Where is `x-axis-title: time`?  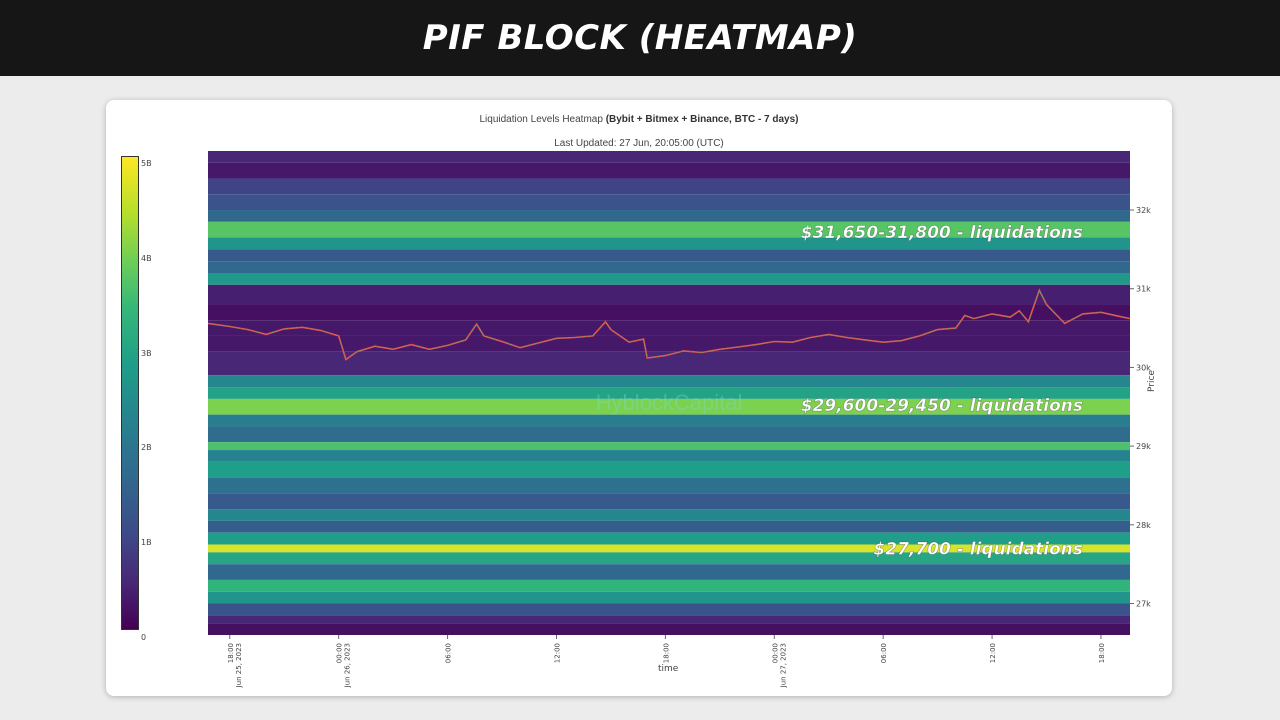
x-axis-title: time is located at coordinates (668, 669).